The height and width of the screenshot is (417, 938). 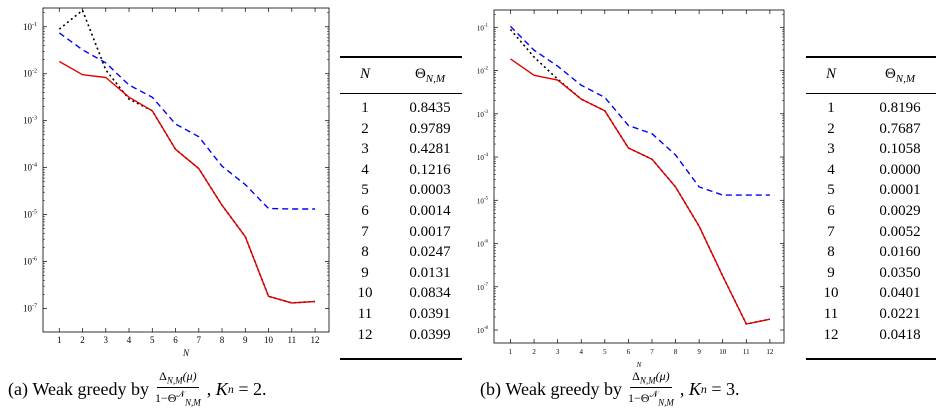 What do you see at coordinates (82, 340) in the screenshot?
I see `x-tick-label: 2` at bounding box center [82, 340].